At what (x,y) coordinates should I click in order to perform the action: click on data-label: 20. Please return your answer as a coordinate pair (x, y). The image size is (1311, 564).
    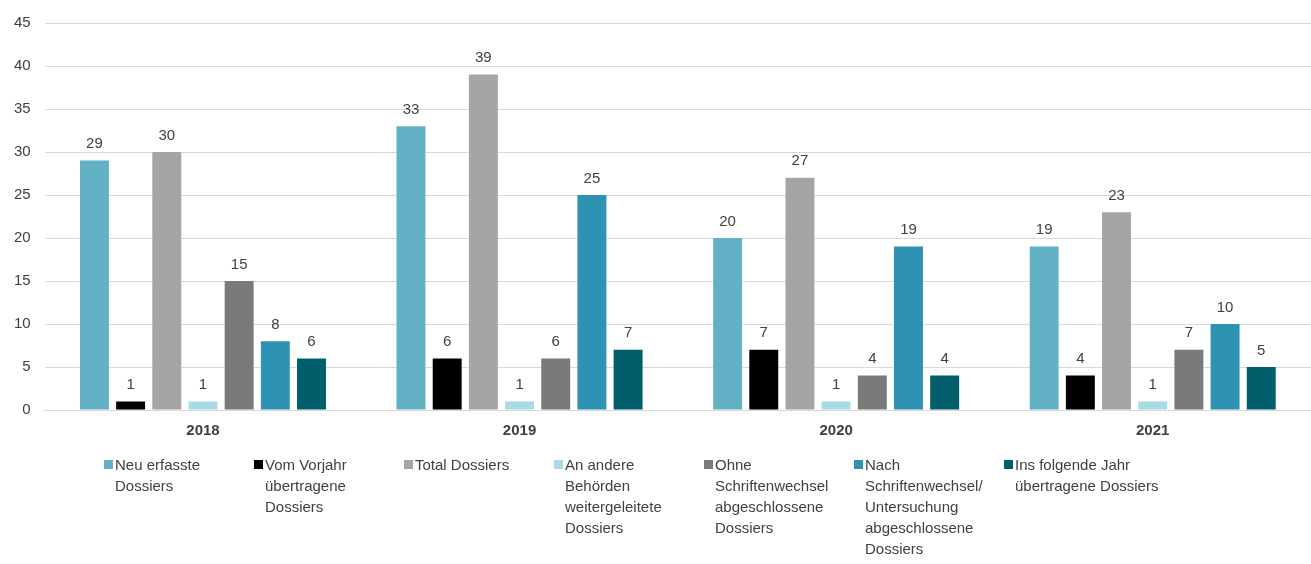
    Looking at the image, I should click on (727, 220).